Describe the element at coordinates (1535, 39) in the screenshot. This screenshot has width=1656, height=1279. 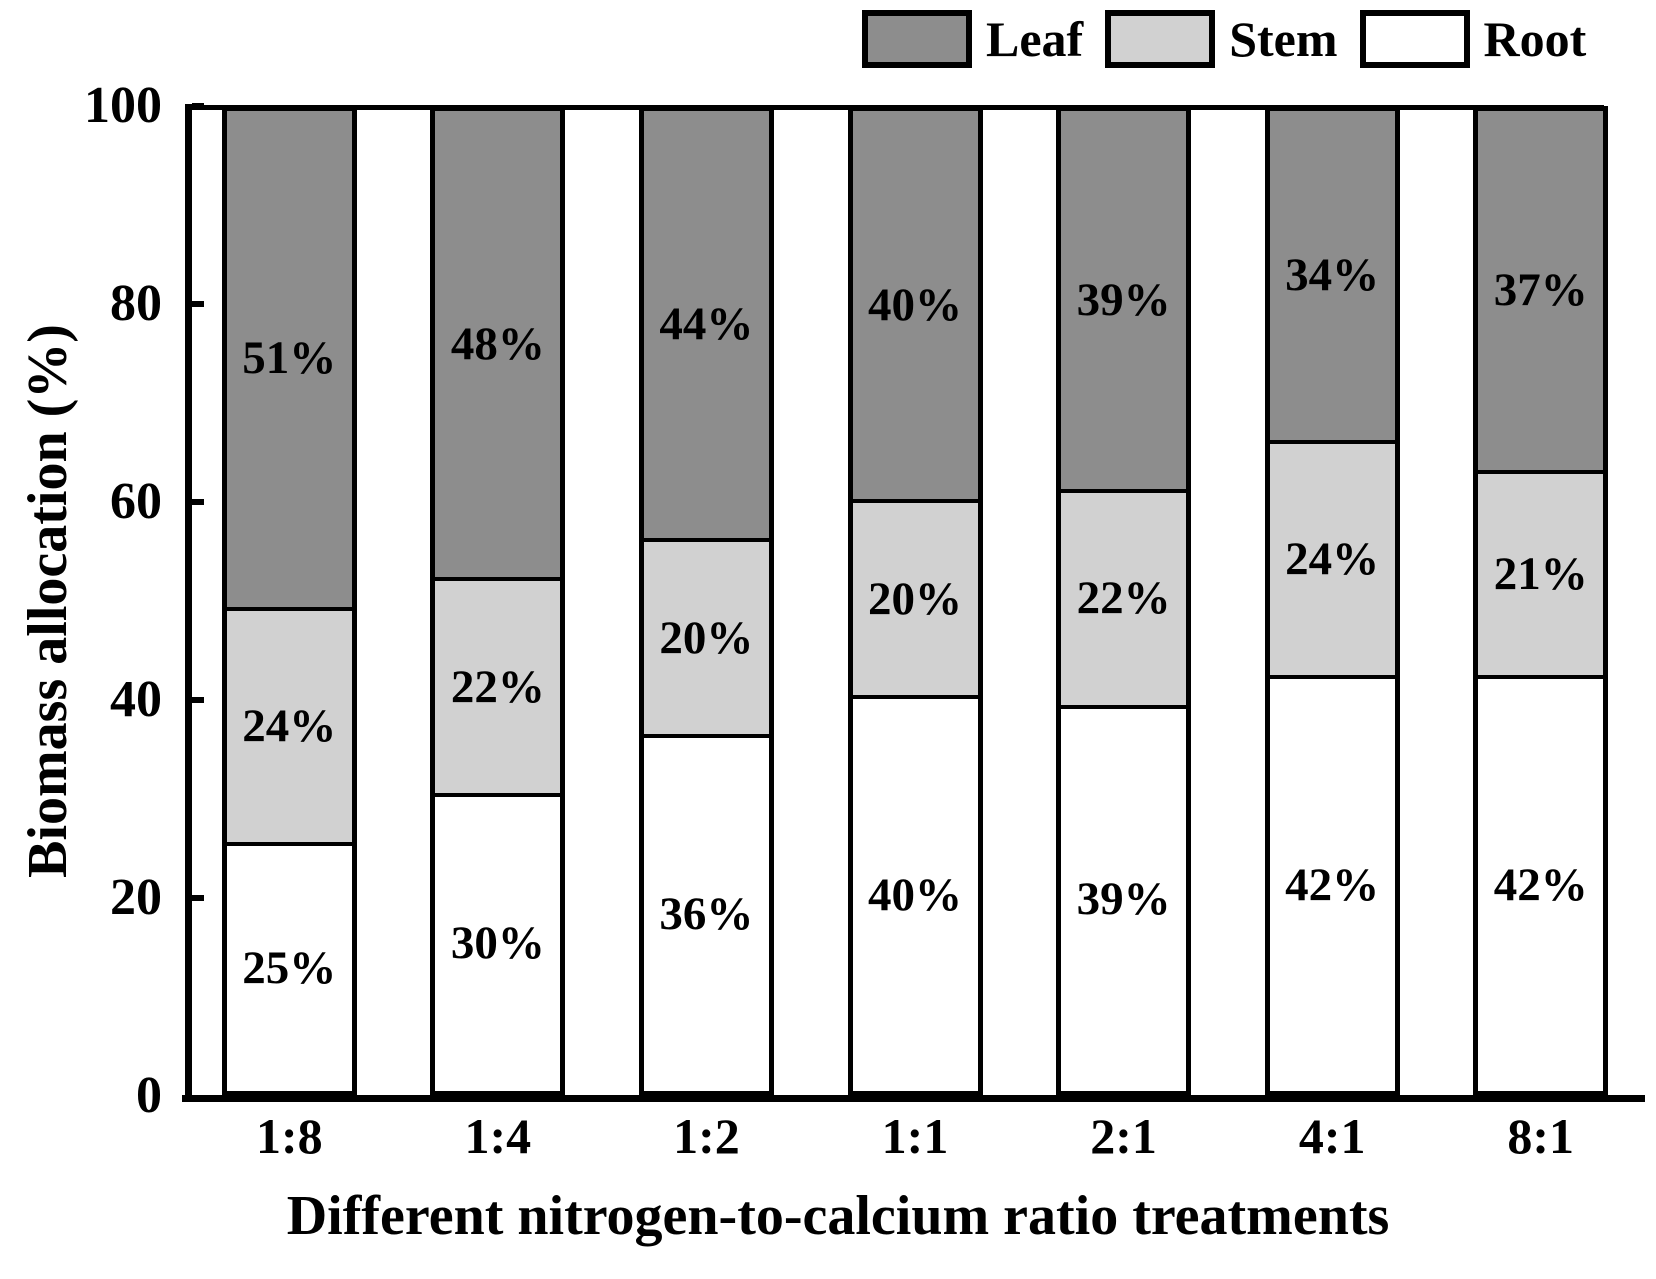
I see `legend-label: Root` at that location.